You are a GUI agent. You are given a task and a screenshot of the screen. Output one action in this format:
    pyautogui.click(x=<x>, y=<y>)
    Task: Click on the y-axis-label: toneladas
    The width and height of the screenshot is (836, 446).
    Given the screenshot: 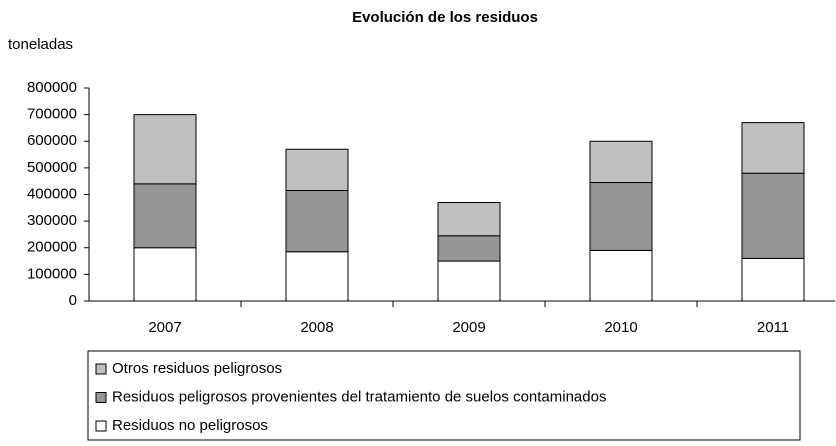 What is the action you would take?
    pyautogui.click(x=40, y=44)
    